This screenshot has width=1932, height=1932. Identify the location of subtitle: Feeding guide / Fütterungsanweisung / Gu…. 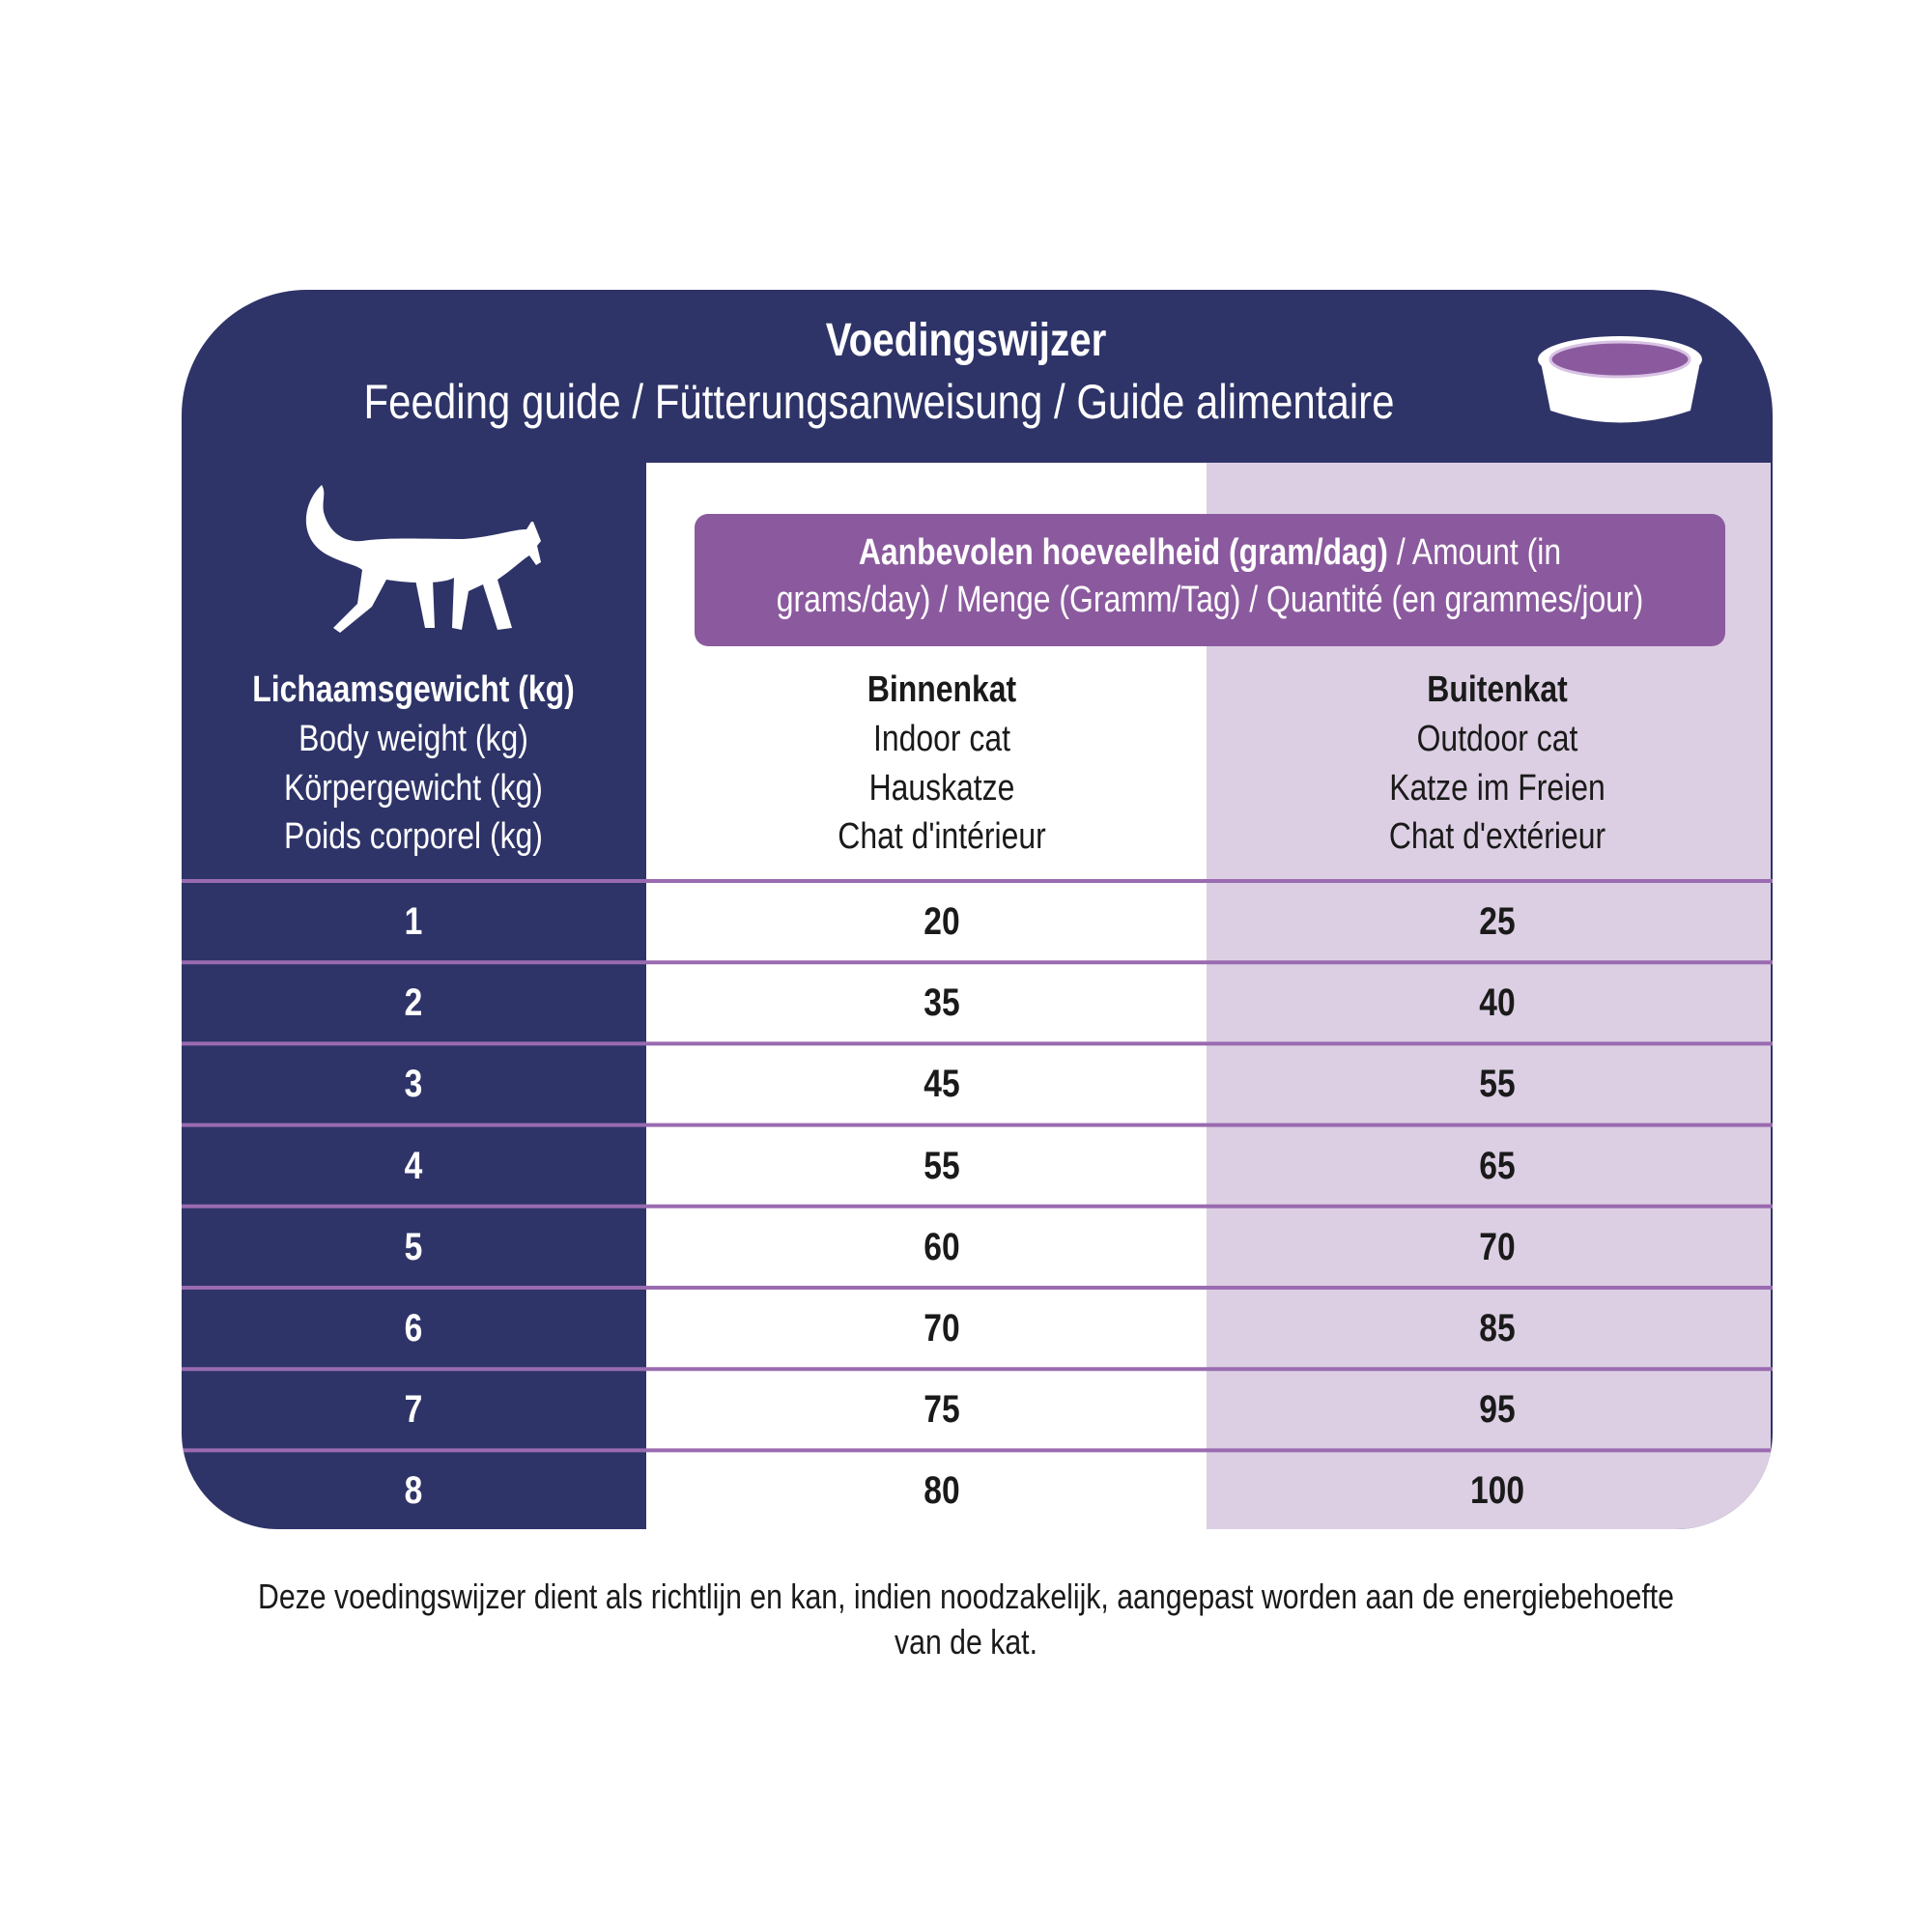
(879, 402).